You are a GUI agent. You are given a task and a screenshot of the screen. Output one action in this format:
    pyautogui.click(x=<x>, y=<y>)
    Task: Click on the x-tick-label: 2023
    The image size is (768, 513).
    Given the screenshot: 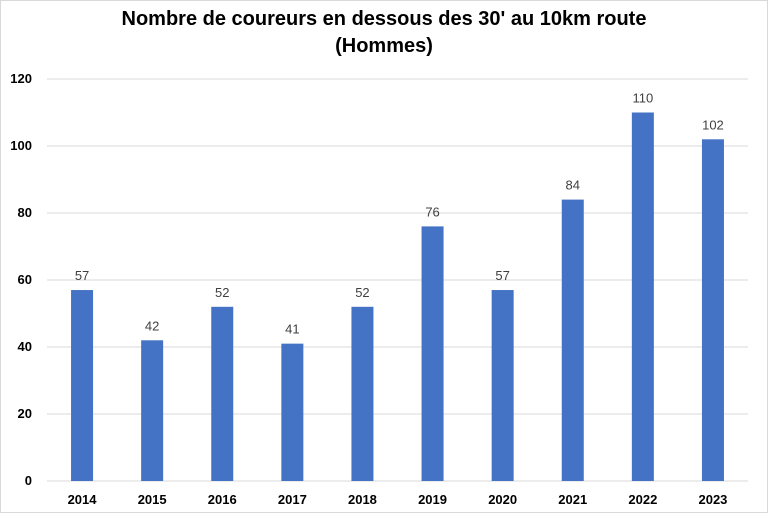 What is the action you would take?
    pyautogui.click(x=712, y=499)
    